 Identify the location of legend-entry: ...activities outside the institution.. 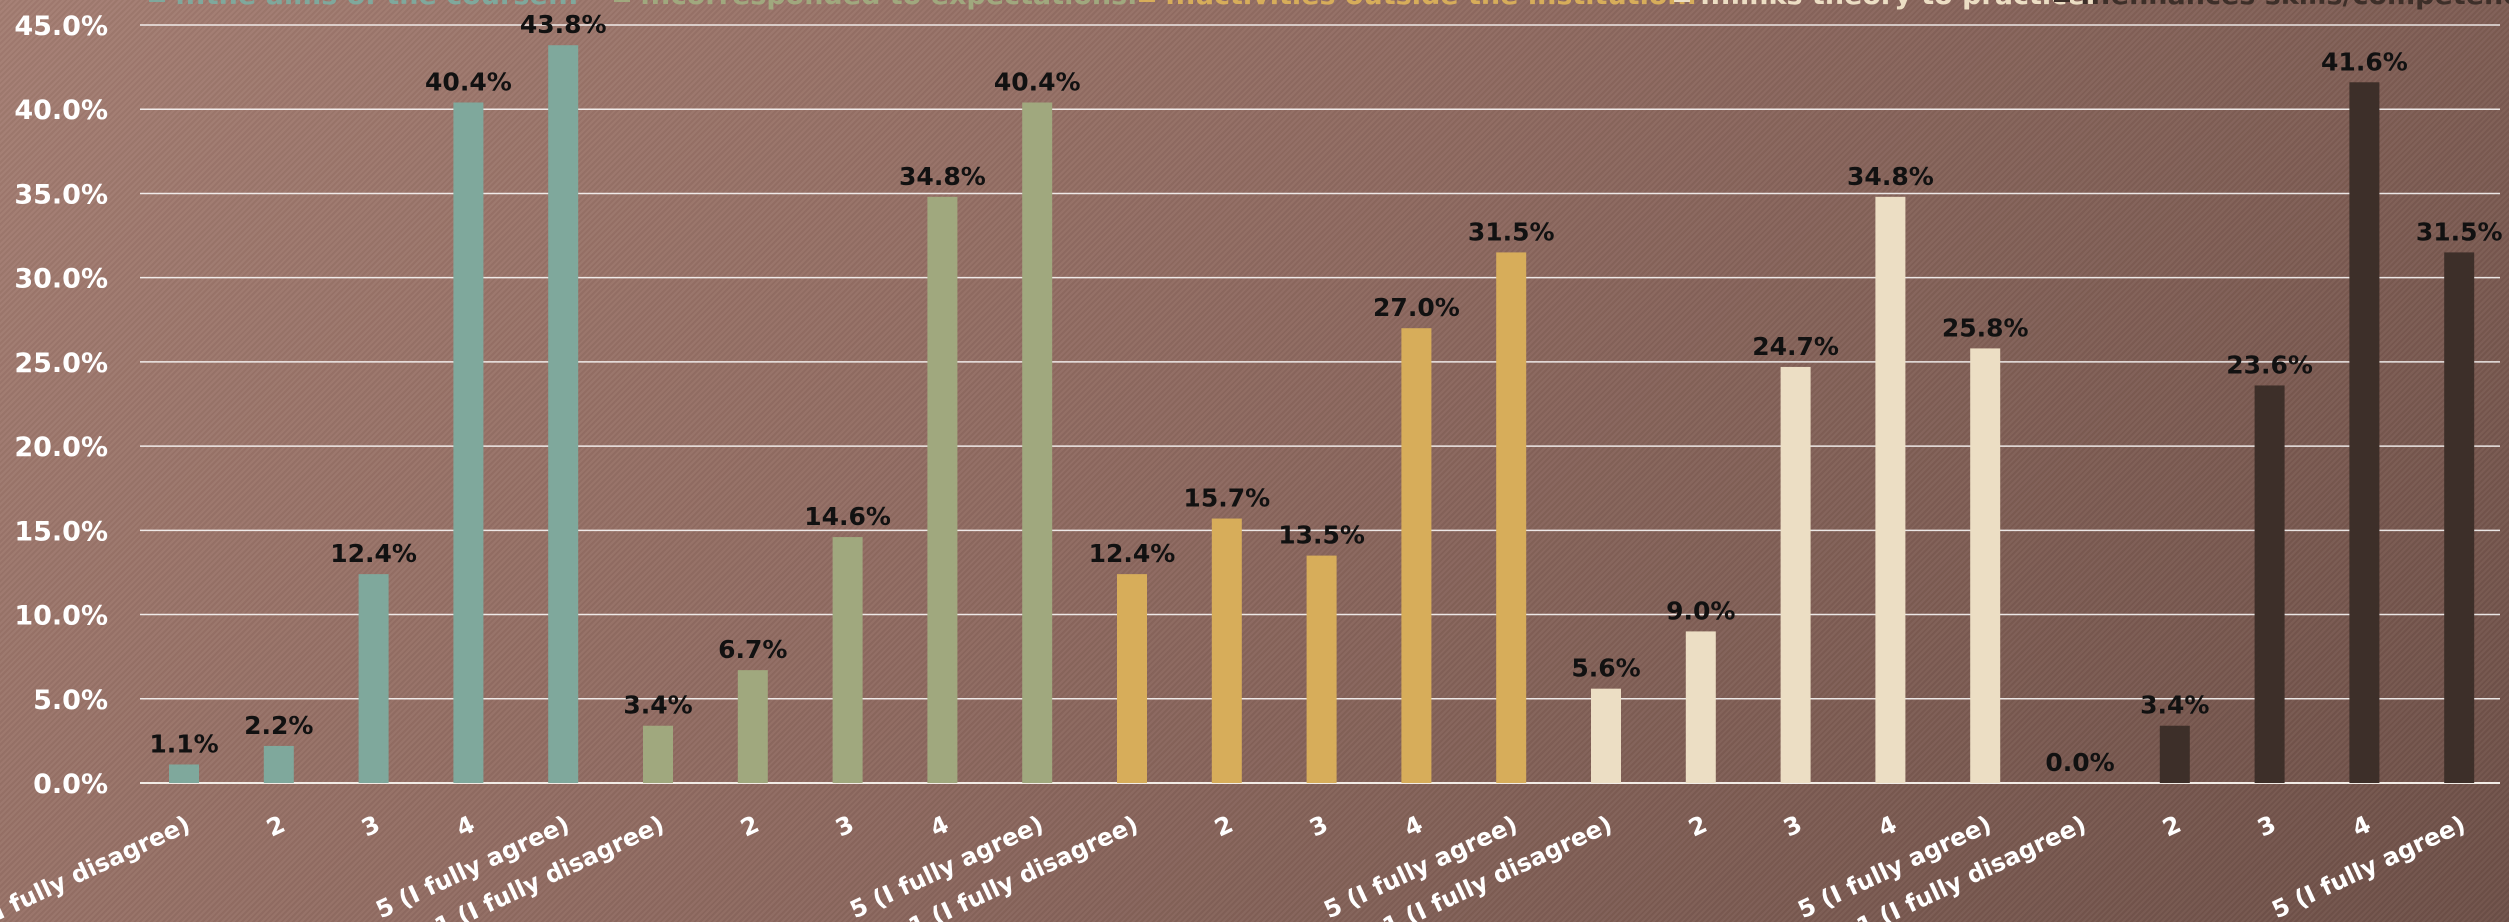
(1431, 5).